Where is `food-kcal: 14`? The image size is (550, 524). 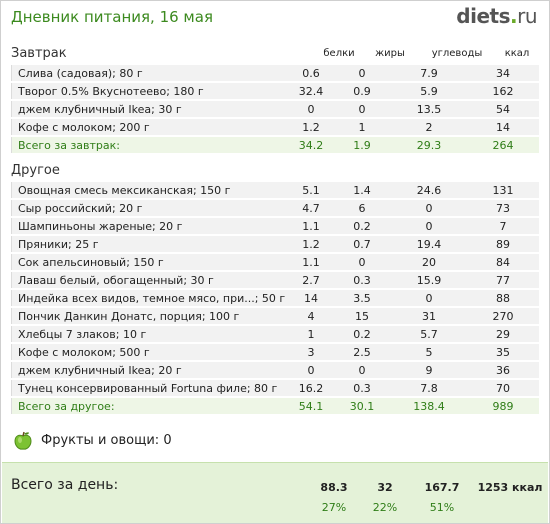 food-kcal: 14 is located at coordinates (503, 127).